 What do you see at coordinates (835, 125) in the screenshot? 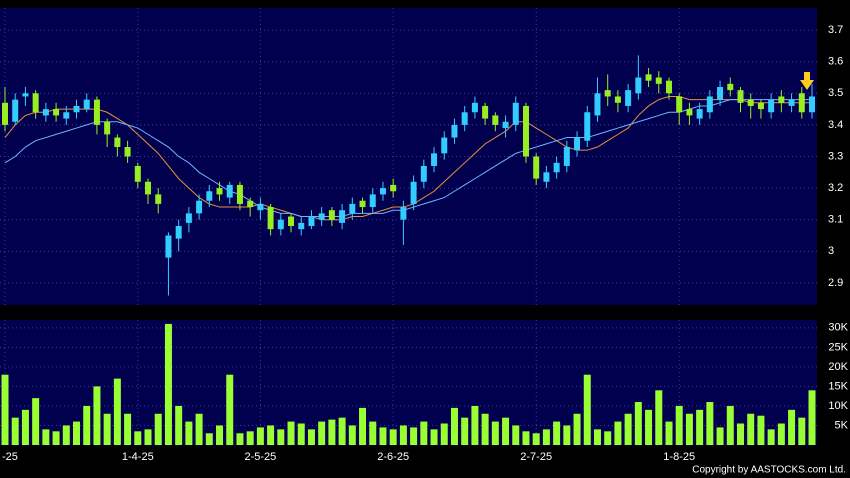
I see `y-tick-label: 3.4` at bounding box center [835, 125].